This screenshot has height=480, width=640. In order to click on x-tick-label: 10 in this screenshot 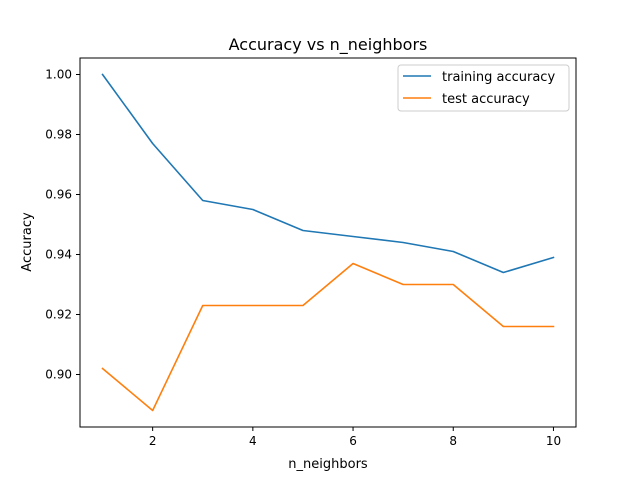, I will do `click(553, 441)`.